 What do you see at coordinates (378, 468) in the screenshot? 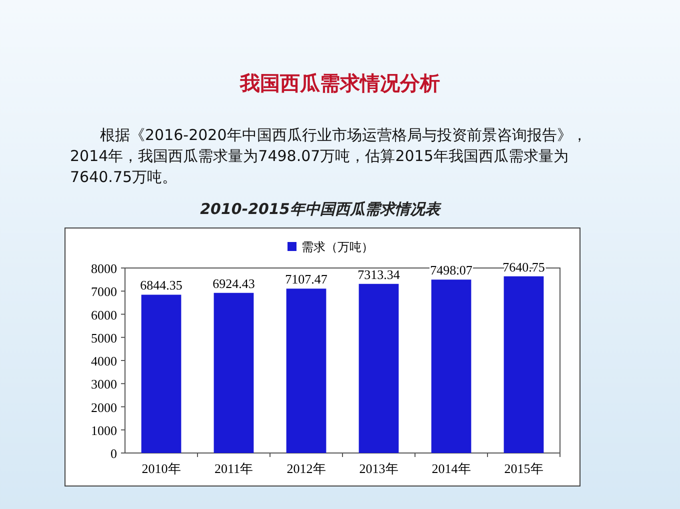
I see `x-tick-label: 2013年` at bounding box center [378, 468].